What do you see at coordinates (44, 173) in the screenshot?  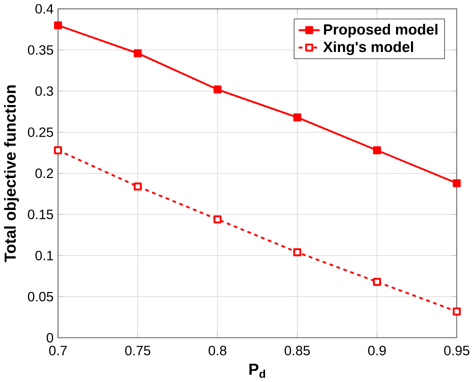 I see `y-tick-label: 0.2` at bounding box center [44, 173].